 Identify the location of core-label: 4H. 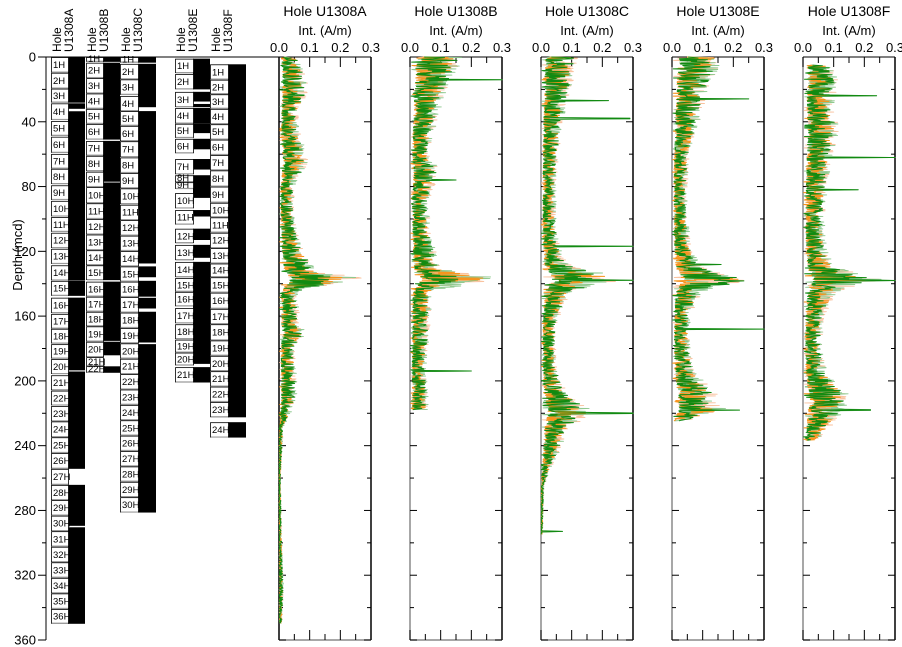
(94, 101).